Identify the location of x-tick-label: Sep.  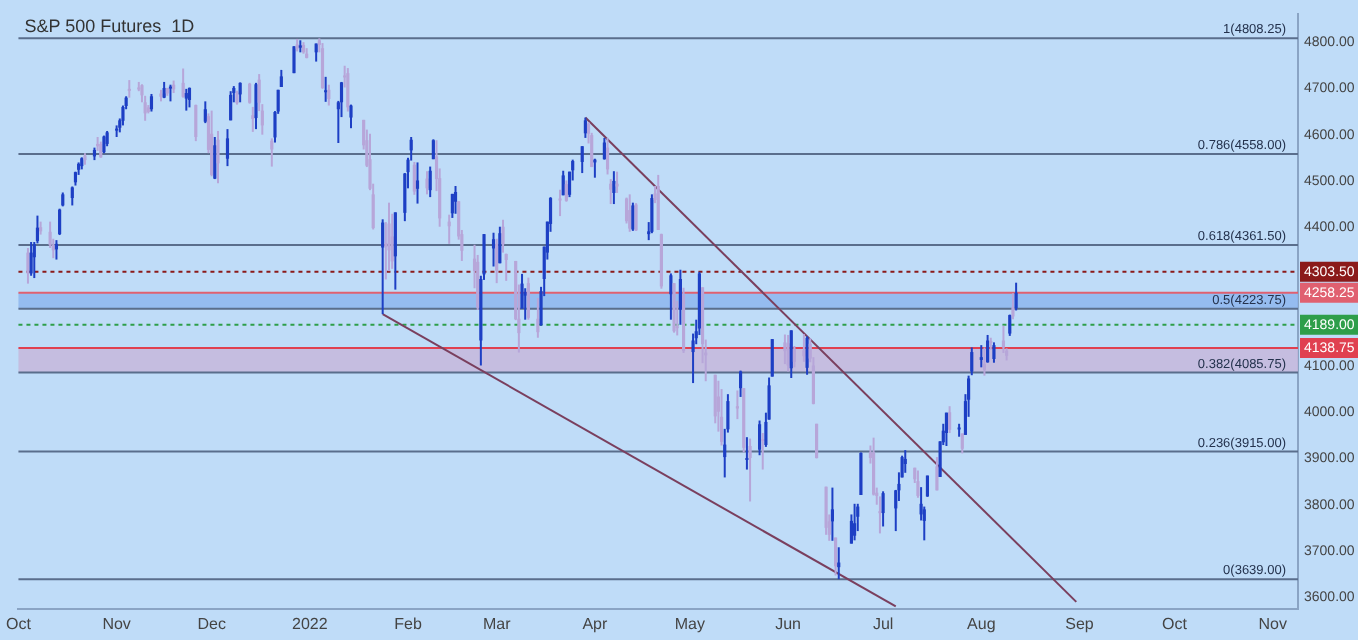
(1080, 623).